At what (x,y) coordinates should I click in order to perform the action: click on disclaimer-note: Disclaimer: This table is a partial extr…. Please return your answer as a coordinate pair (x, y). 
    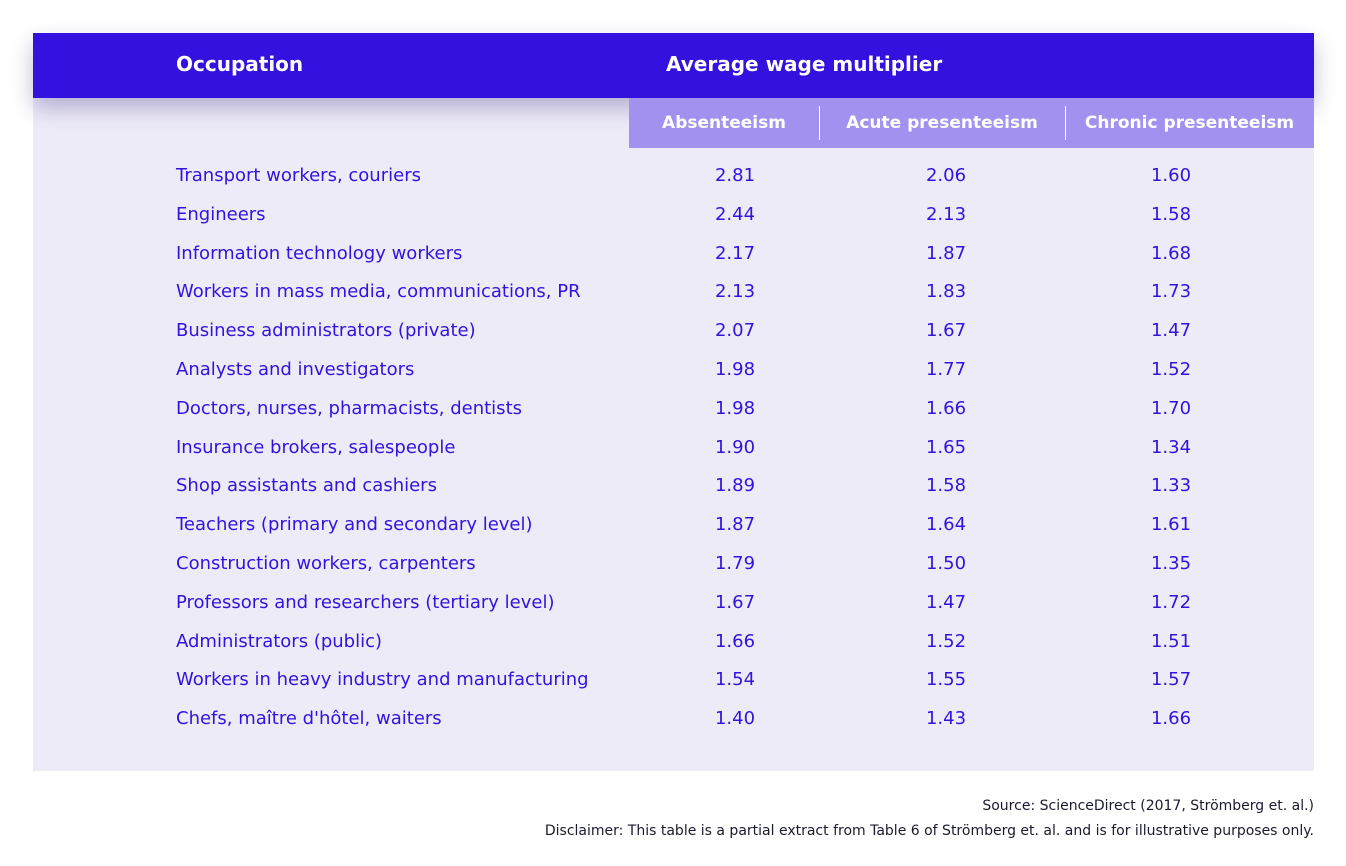
    Looking at the image, I should click on (929, 831).